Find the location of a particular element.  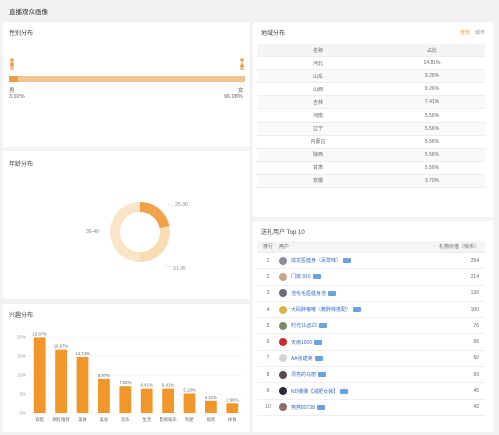

gift-user-name: ND娜娜【减肥女装】 is located at coordinates (315, 391).